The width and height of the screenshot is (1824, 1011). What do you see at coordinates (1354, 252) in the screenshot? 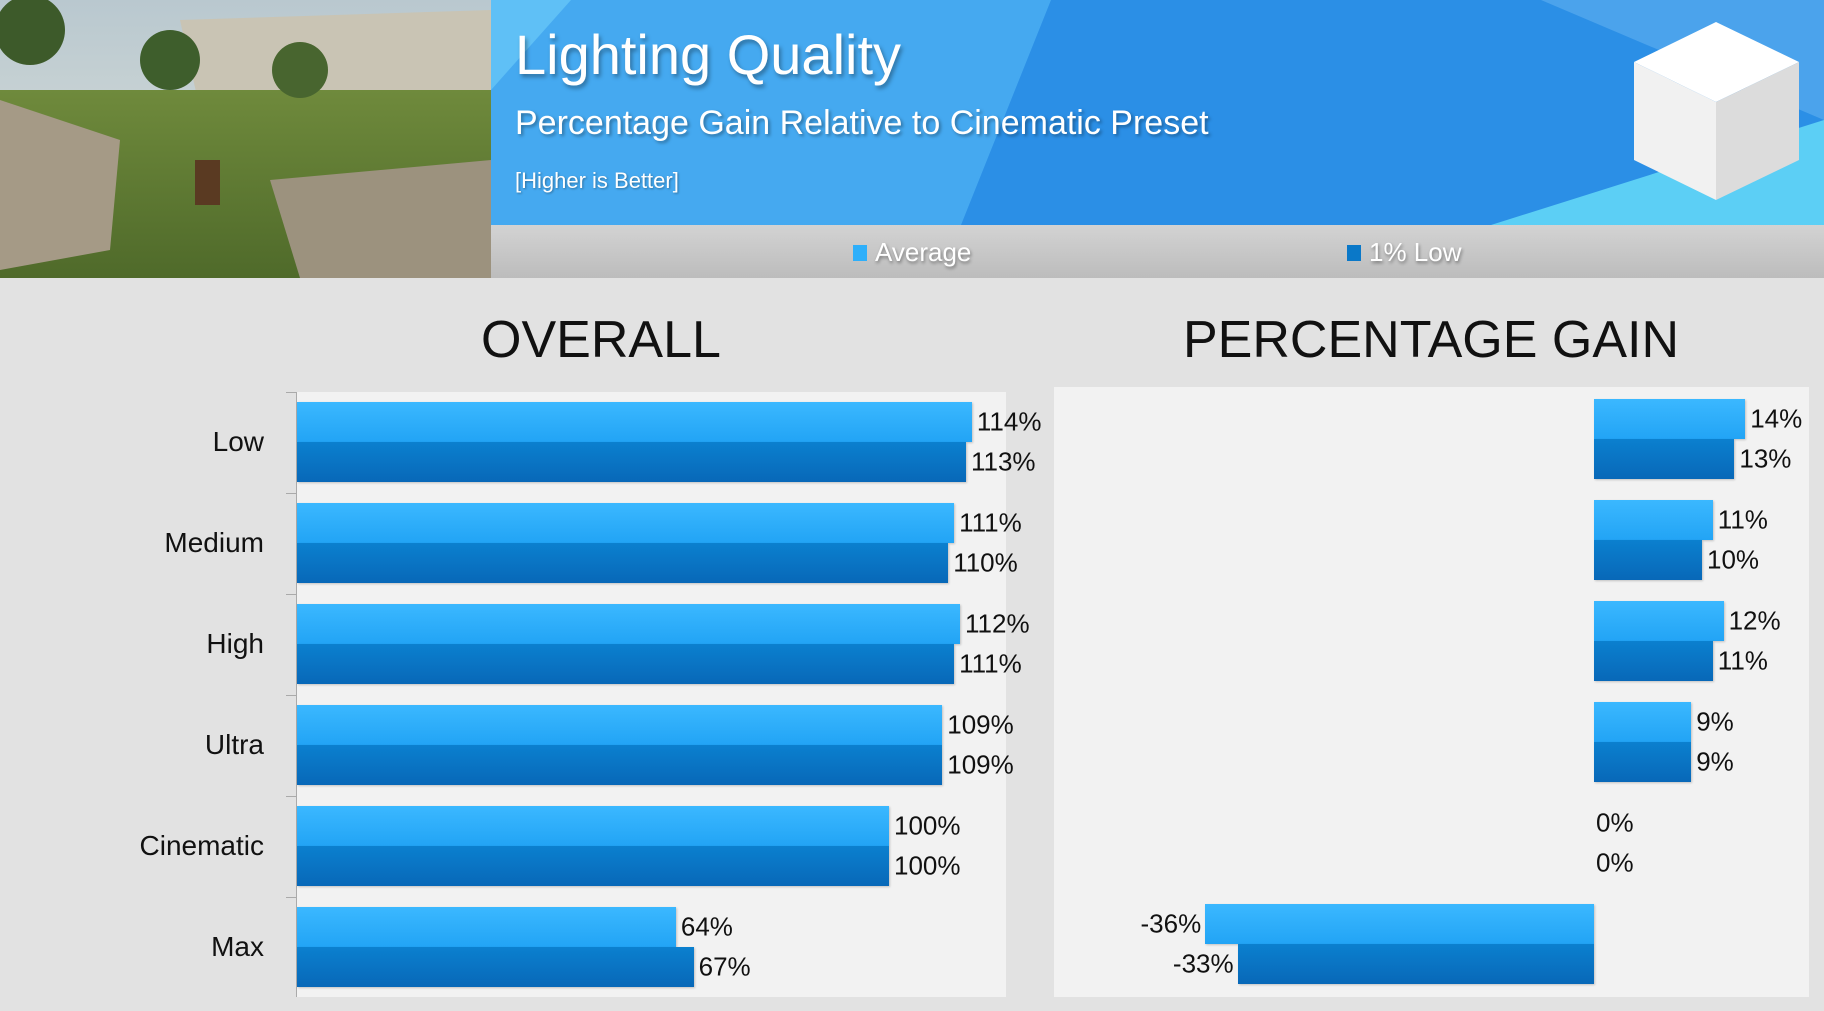
I see `legend-swatch-1pct-low` at bounding box center [1354, 252].